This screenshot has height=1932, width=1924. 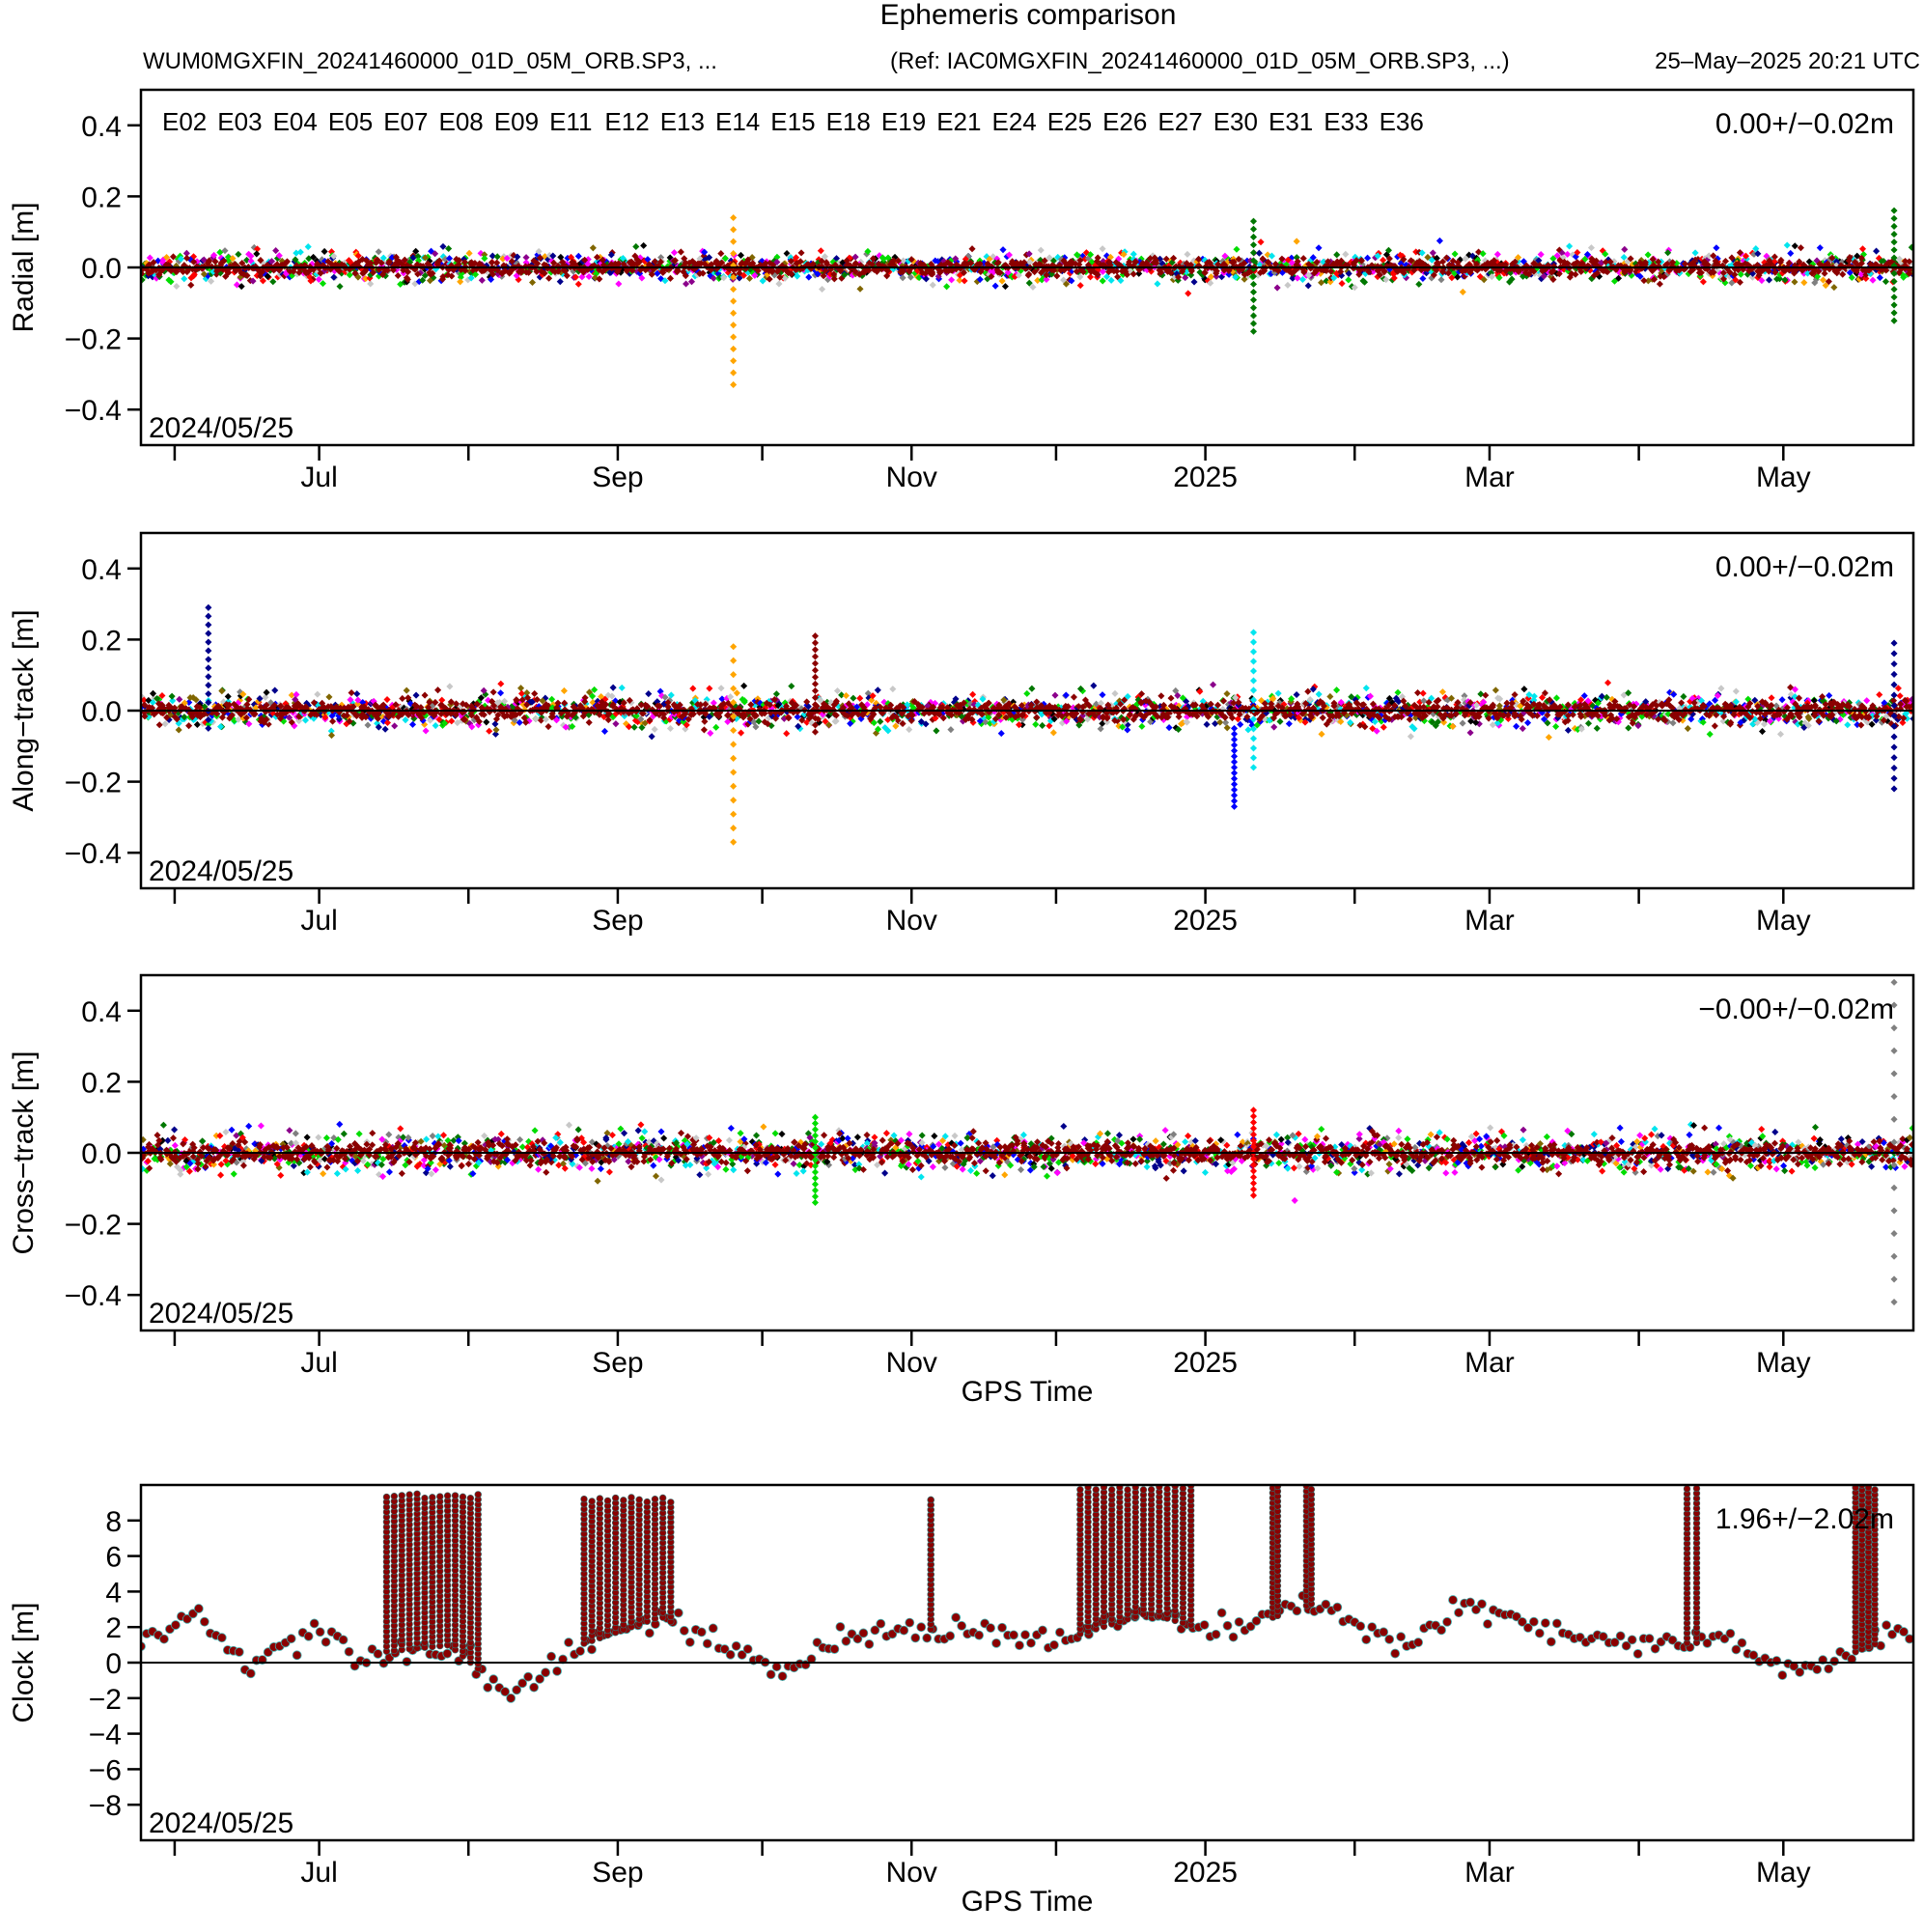 What do you see at coordinates (682, 122) in the screenshot?
I see `legend-item: E13` at bounding box center [682, 122].